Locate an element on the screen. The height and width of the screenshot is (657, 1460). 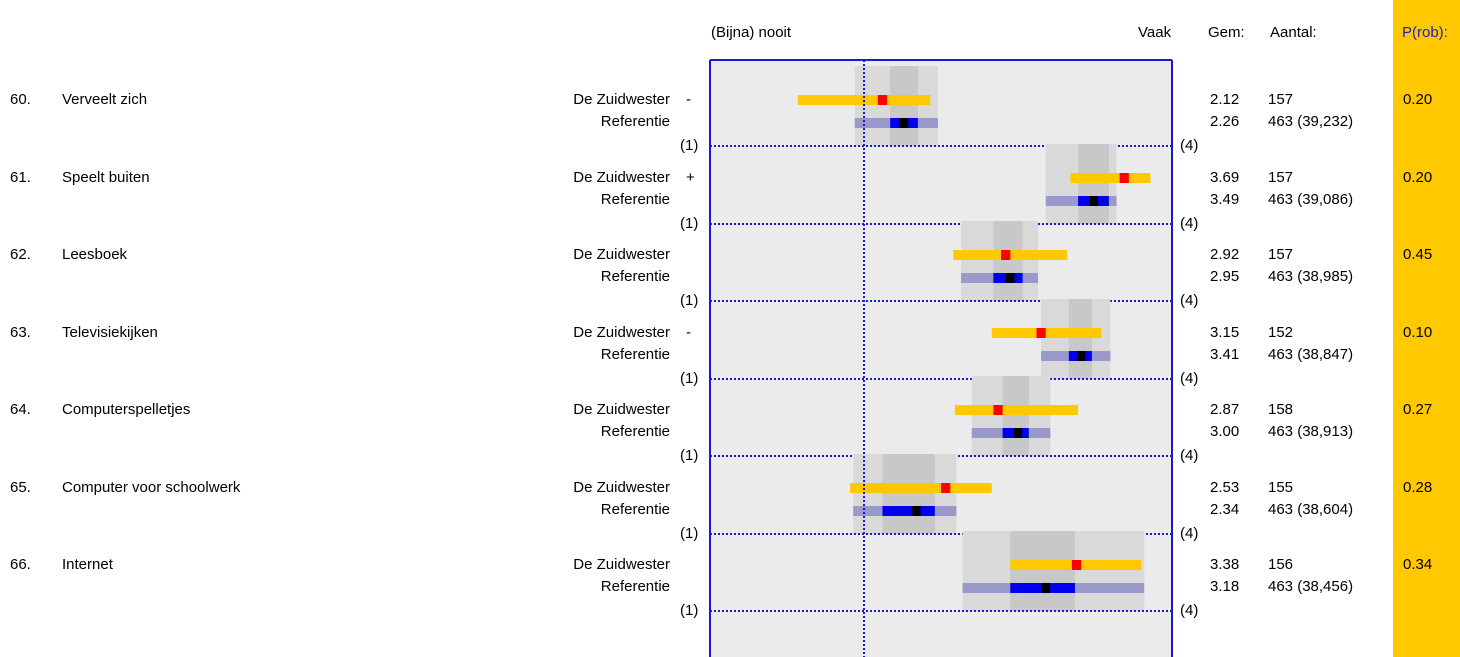
reference-mean-value: 2.95 is located at coordinates (1225, 276).